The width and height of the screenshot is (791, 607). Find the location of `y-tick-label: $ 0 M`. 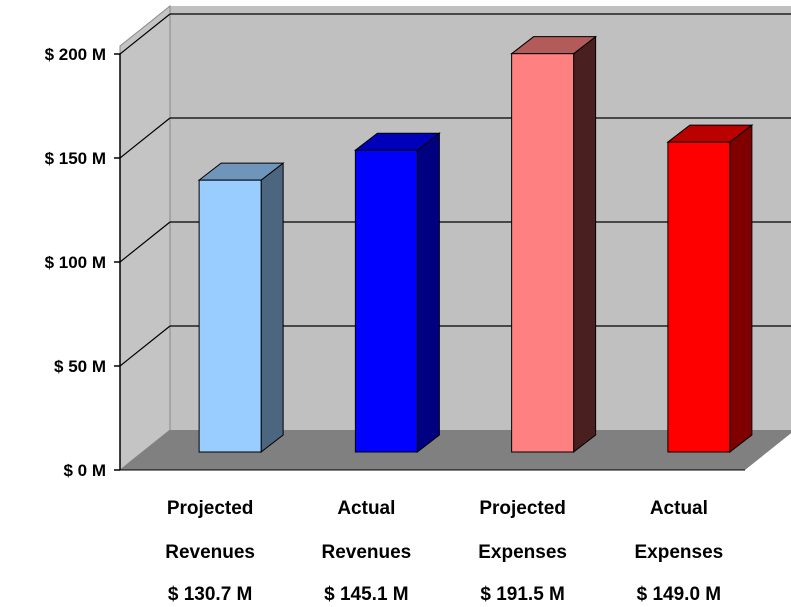

y-tick-label: $ 0 M is located at coordinates (84, 470).